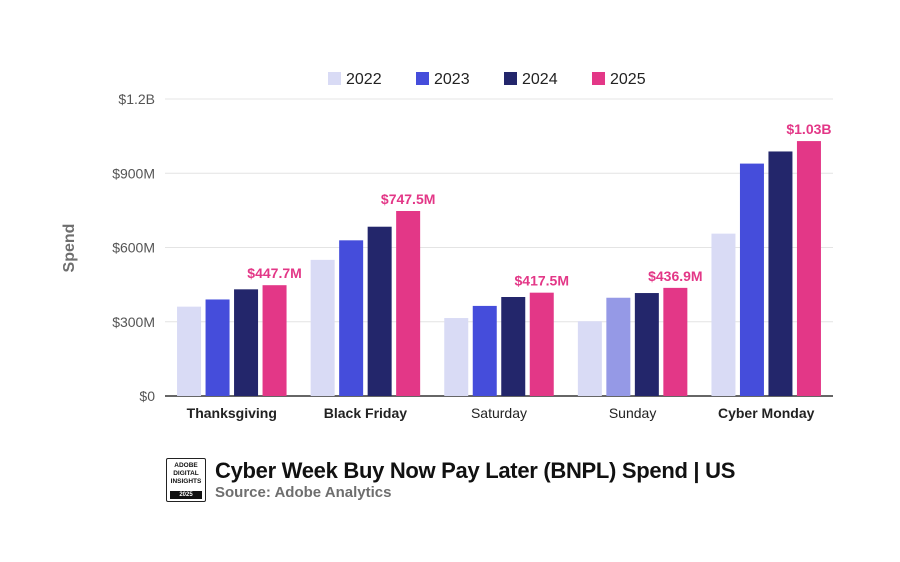 The width and height of the screenshot is (900, 562). What do you see at coordinates (808, 129) in the screenshot?
I see `data-label: $1.03B` at bounding box center [808, 129].